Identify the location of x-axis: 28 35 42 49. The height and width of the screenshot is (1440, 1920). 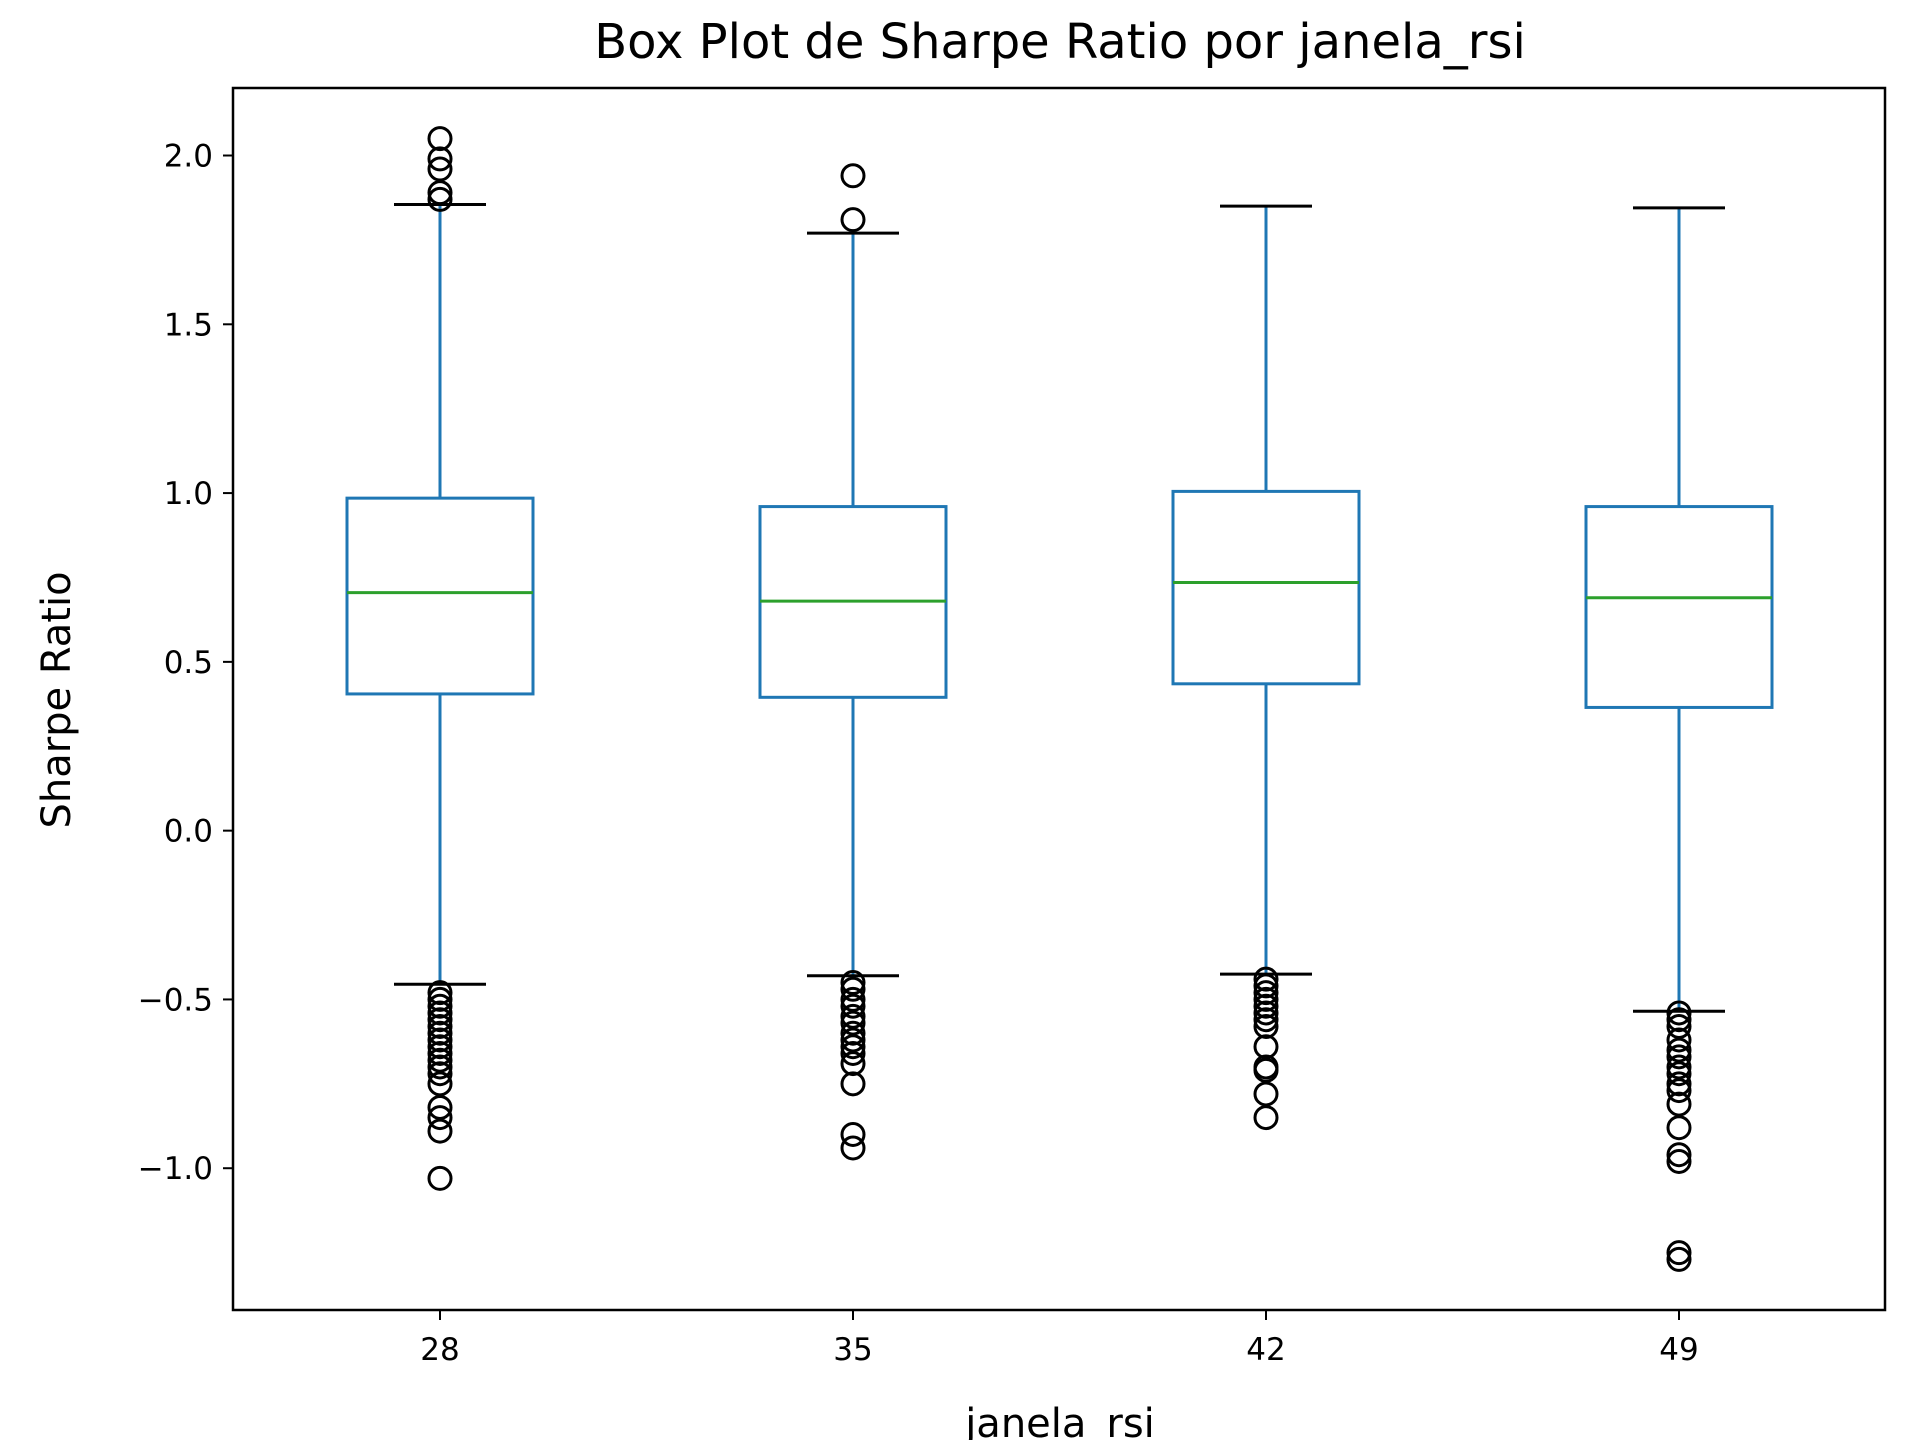
(1059, 1339).